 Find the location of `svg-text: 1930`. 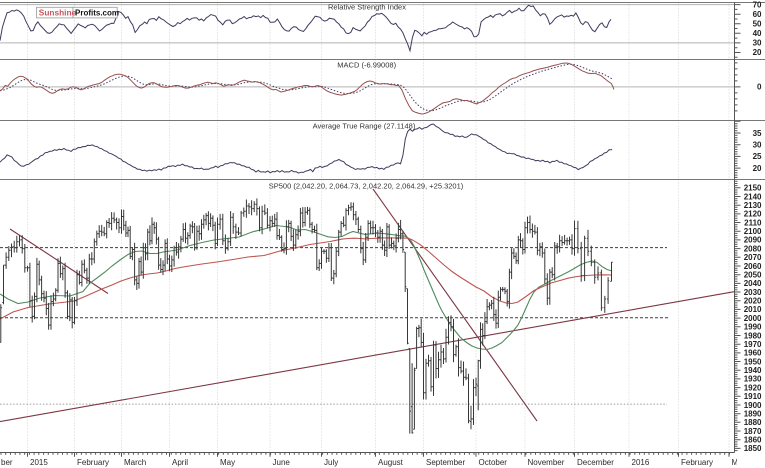

svg-text: 1930 is located at coordinates (753, 379).